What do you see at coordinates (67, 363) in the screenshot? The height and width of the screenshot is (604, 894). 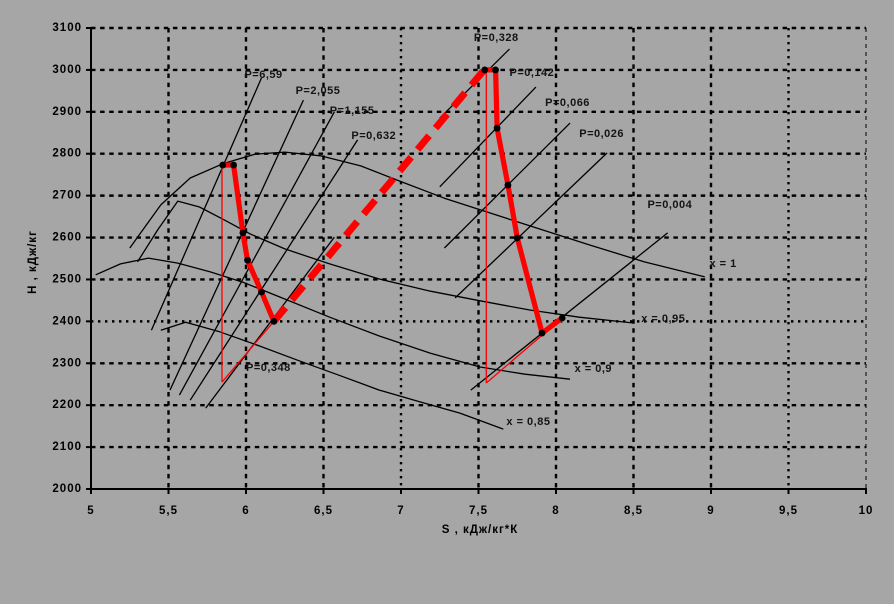 I see `y-tick-label: 2300` at bounding box center [67, 363].